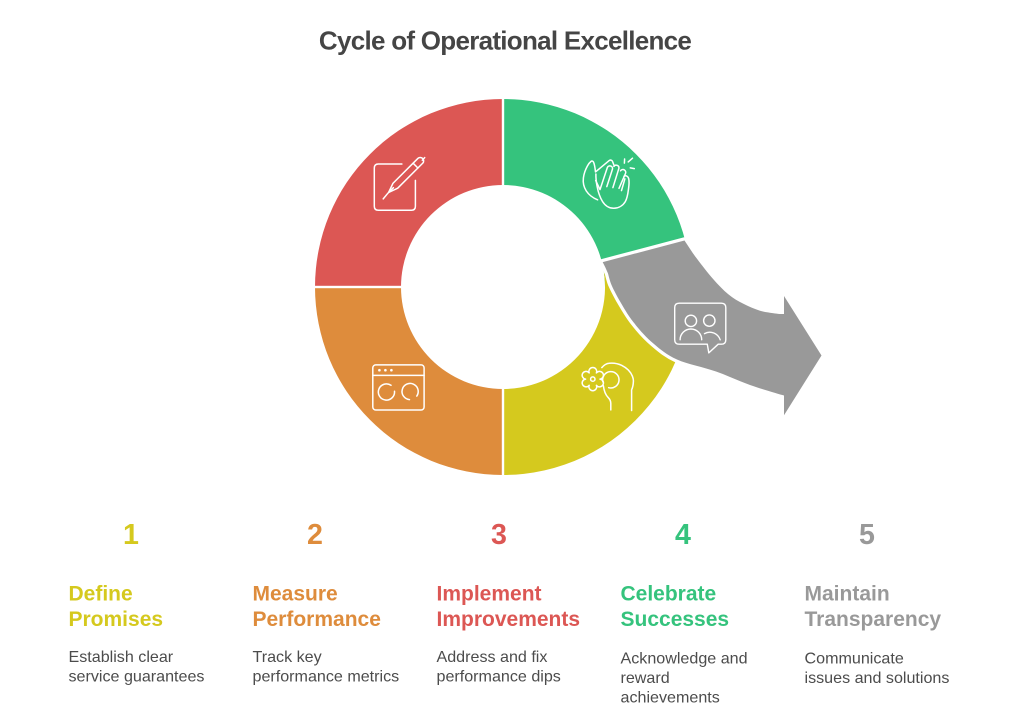 This screenshot has width=1024, height=725. Describe the element at coordinates (295, 593) in the screenshot. I see `svg-text: Measure` at that location.